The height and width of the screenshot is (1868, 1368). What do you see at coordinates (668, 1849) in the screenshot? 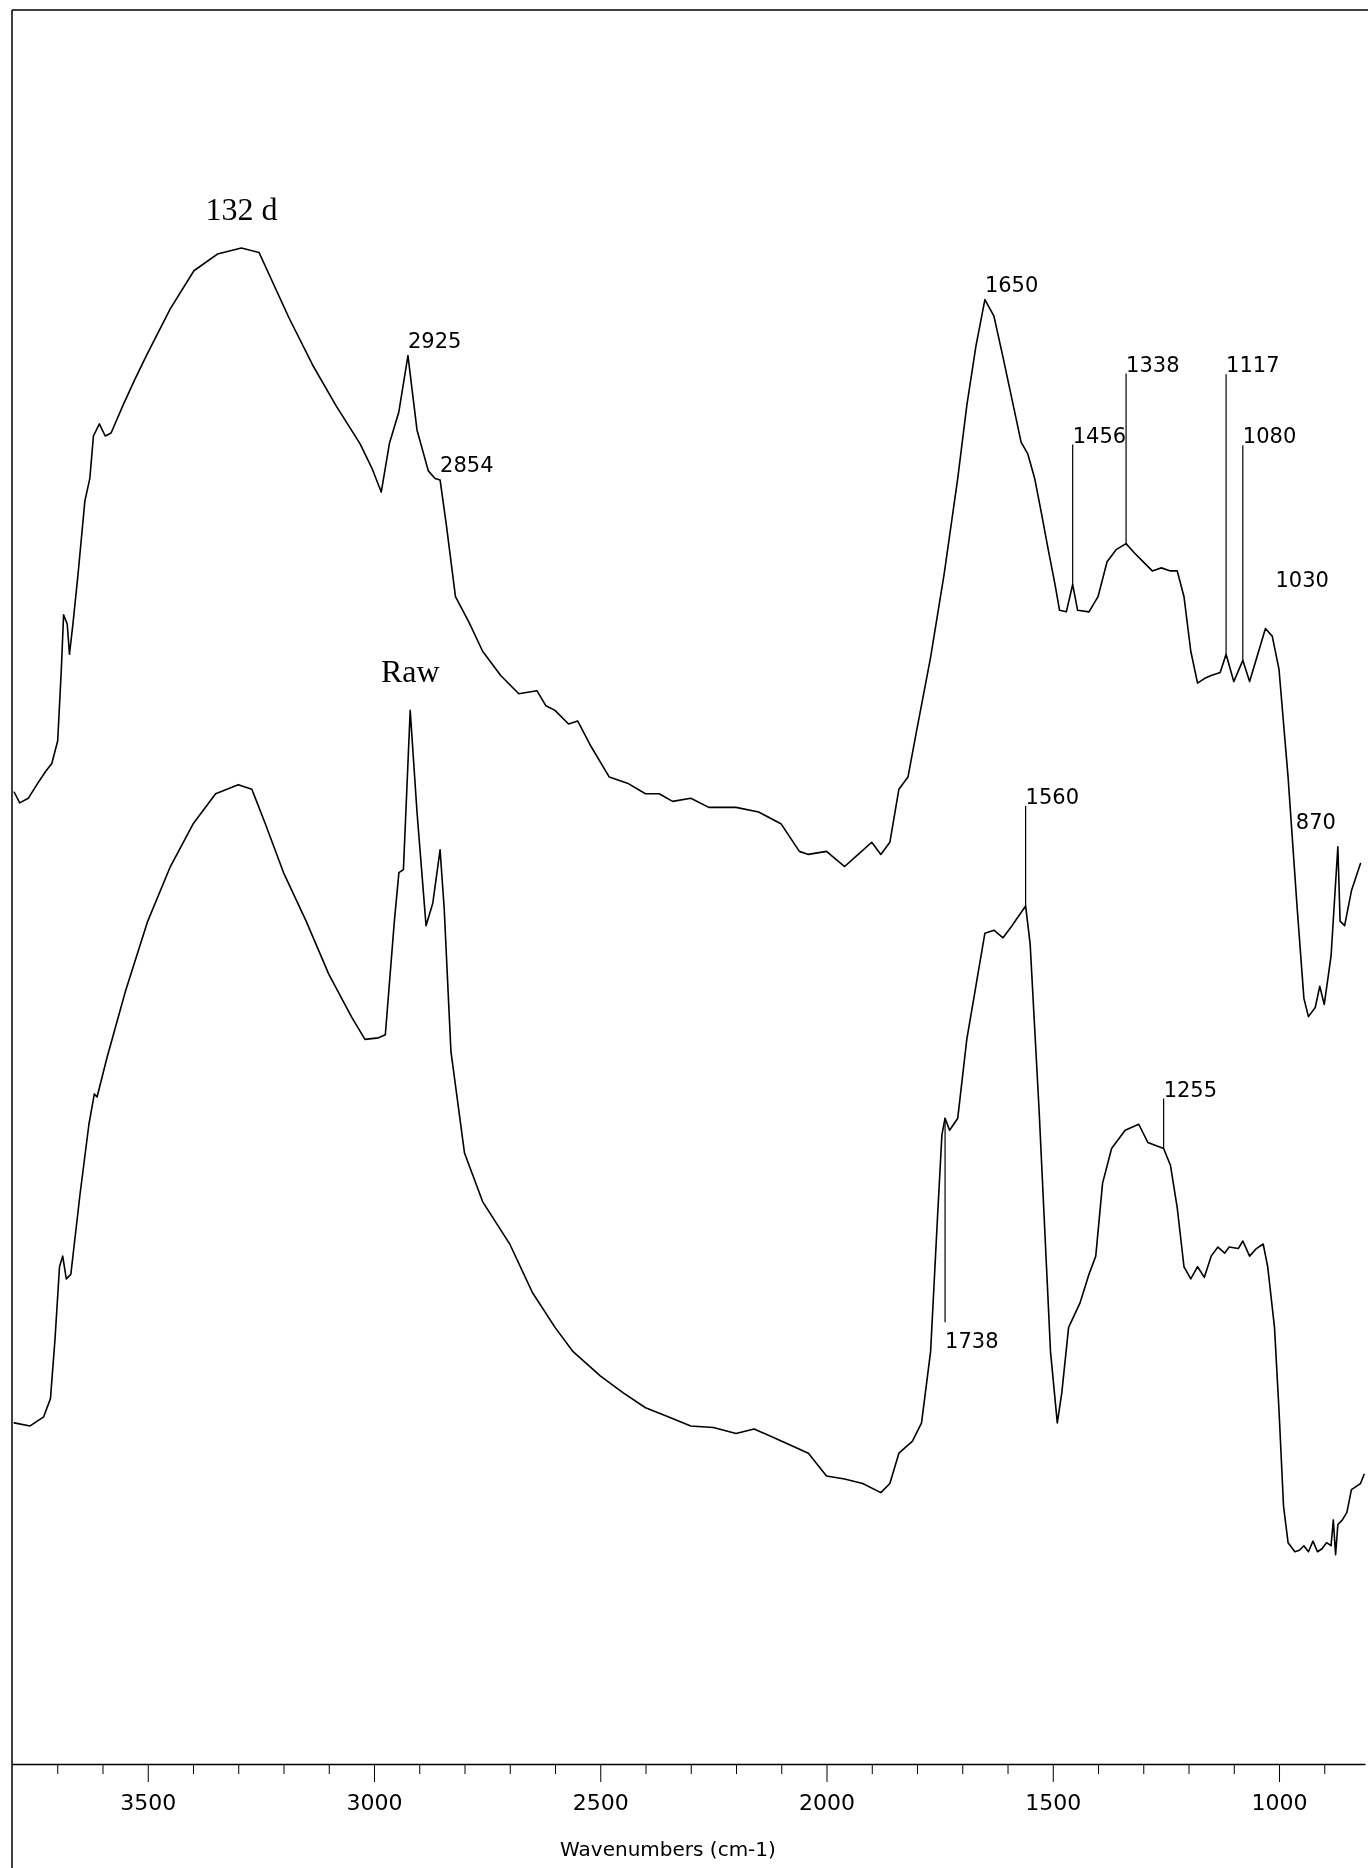
I see `x-axis-title: Wavenumbers (cm-1)` at bounding box center [668, 1849].